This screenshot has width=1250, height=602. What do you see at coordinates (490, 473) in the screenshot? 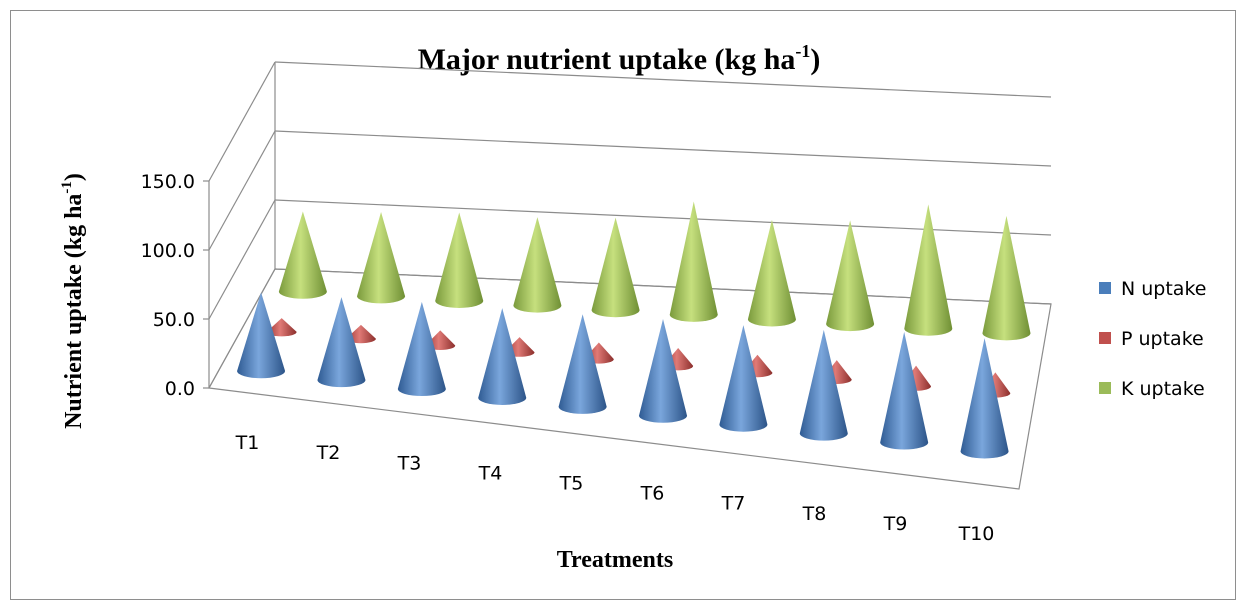
I see `x-tick-label: T4` at bounding box center [490, 473].